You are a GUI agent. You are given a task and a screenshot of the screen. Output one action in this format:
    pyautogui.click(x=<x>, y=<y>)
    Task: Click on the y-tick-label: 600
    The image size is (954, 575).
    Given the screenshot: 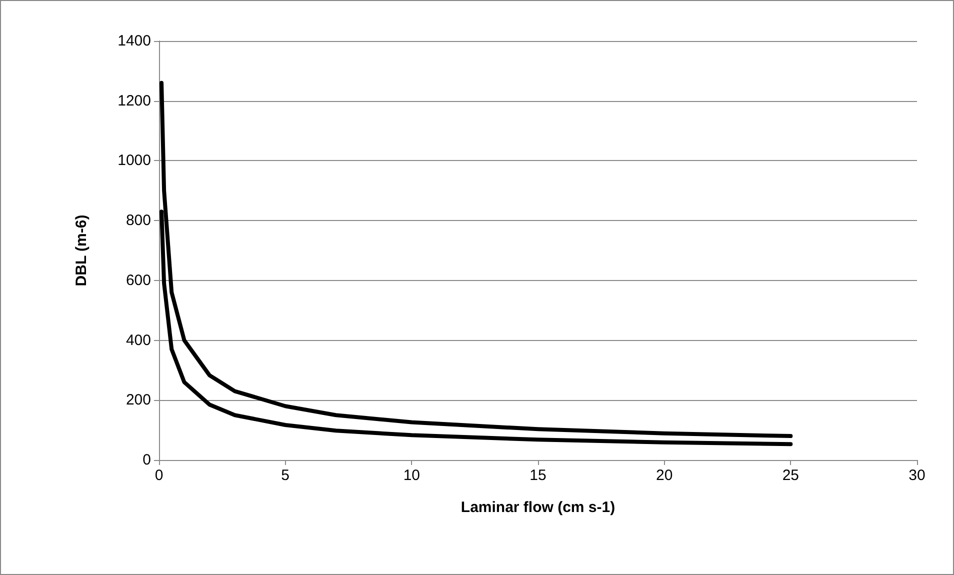 What is the action you would take?
    pyautogui.click(x=138, y=280)
    